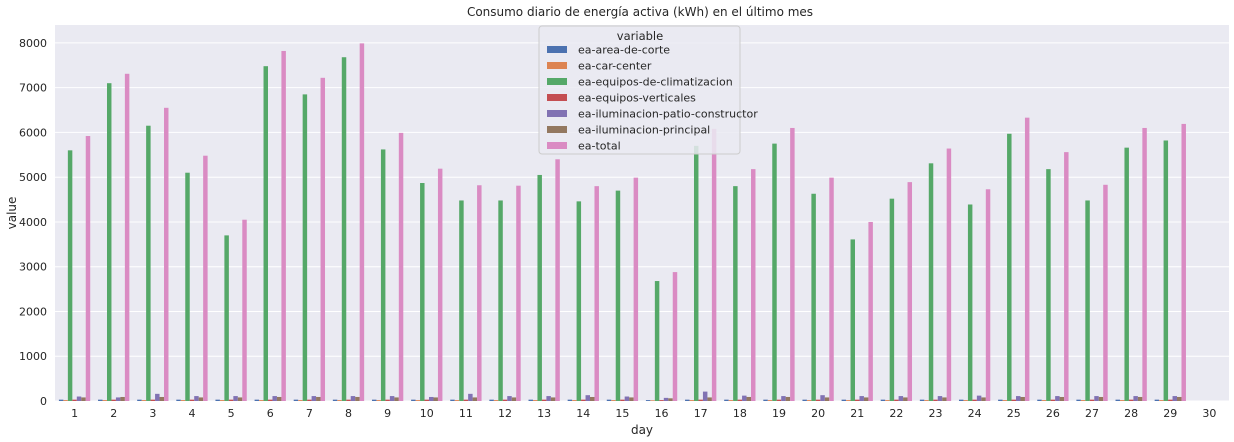  I want to click on x-tick-label: 3, so click(152, 413).